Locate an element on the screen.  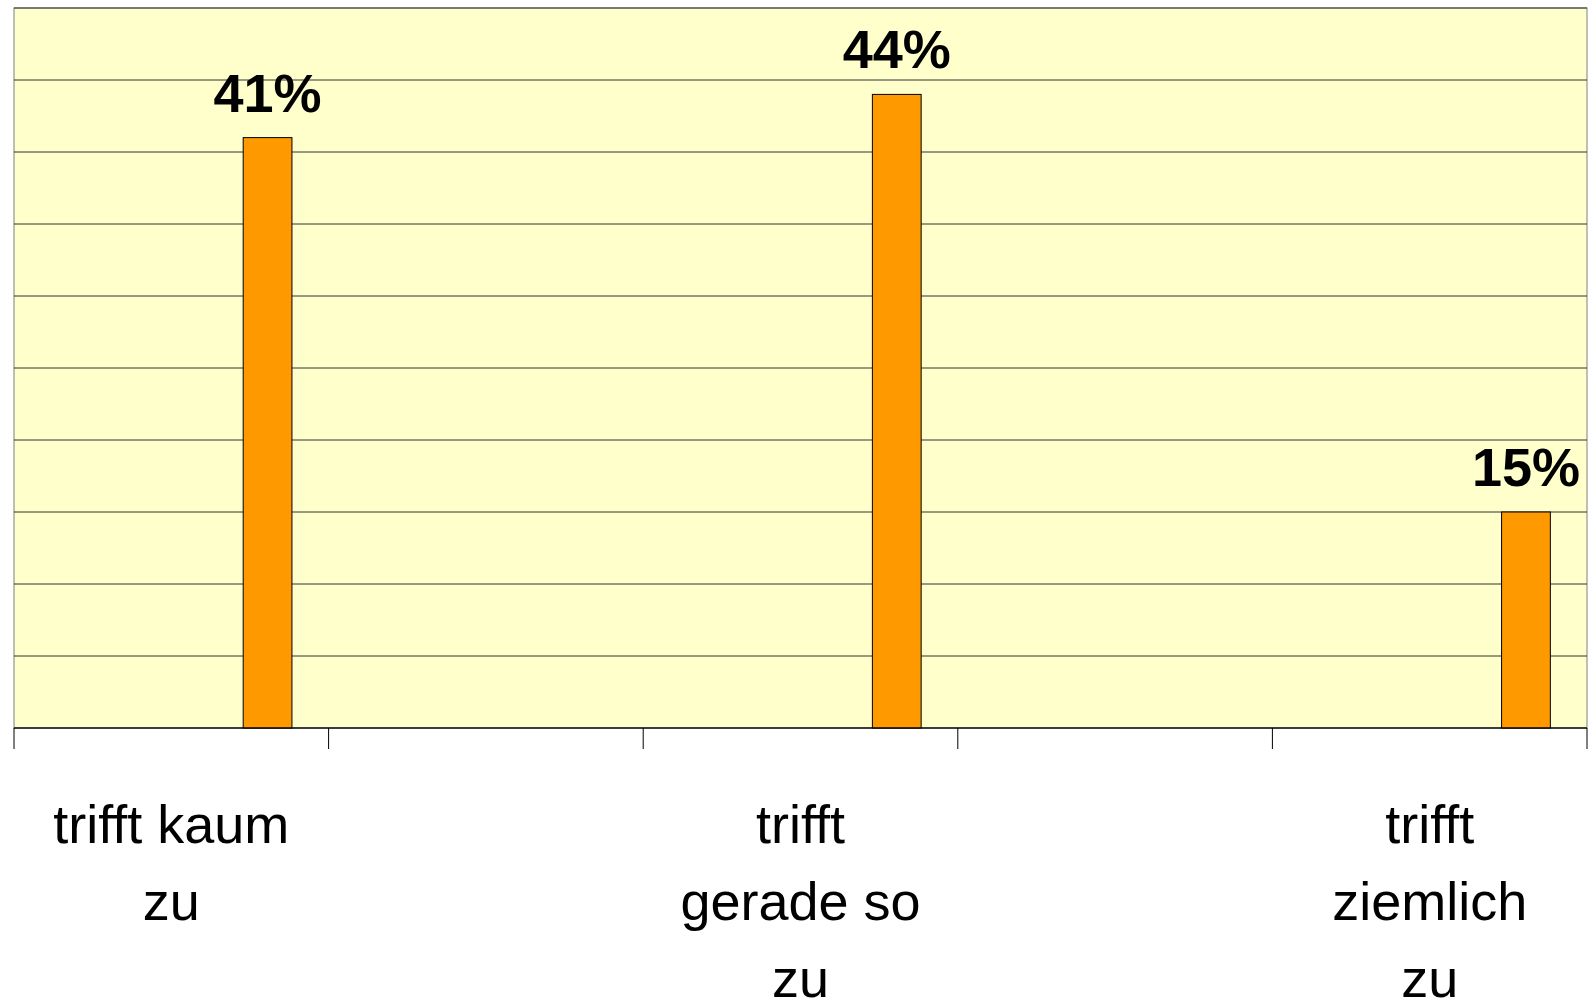
data-label: 41% is located at coordinates (267, 92).